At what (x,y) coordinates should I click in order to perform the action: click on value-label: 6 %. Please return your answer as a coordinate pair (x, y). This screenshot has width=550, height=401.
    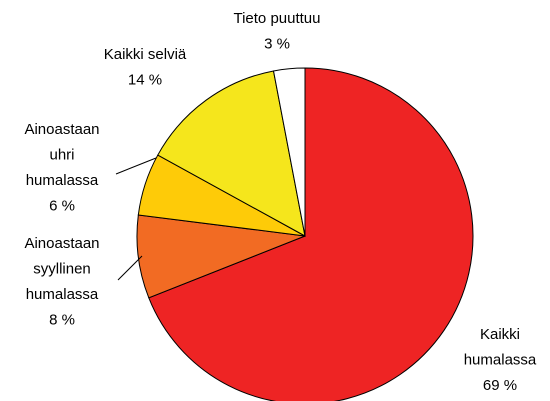
    Looking at the image, I should click on (62, 205).